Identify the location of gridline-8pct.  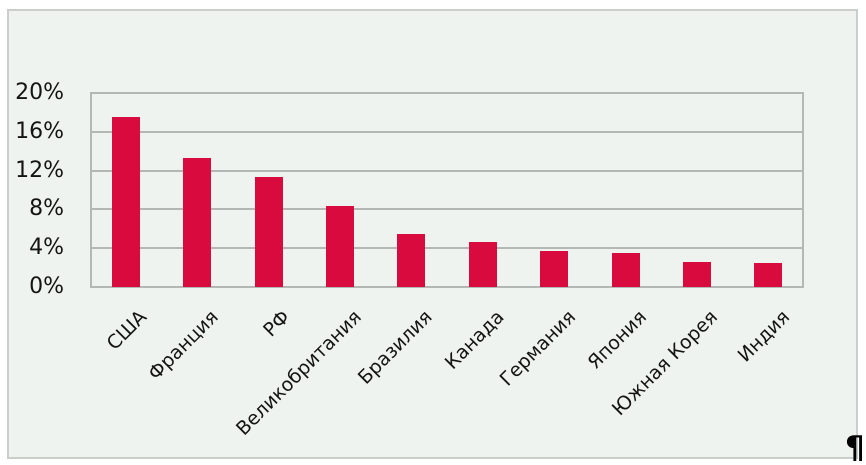
(447, 209).